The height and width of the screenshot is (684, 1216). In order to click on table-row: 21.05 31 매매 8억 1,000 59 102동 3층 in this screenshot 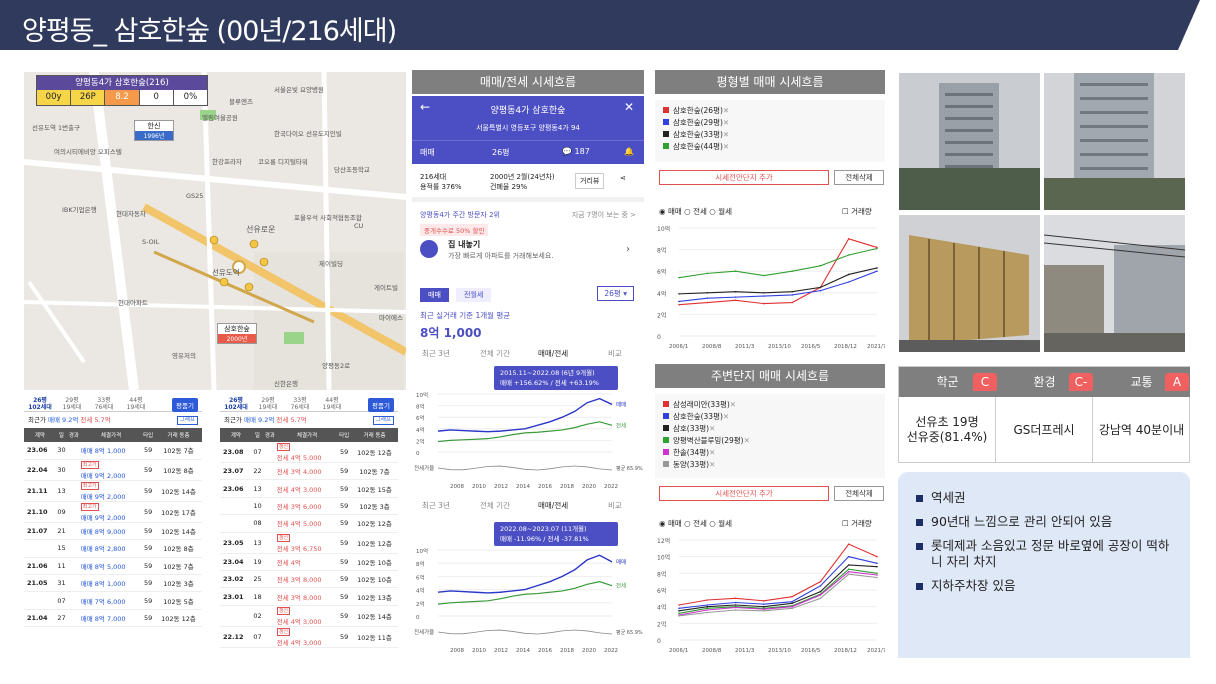, I will do `click(113, 583)`.